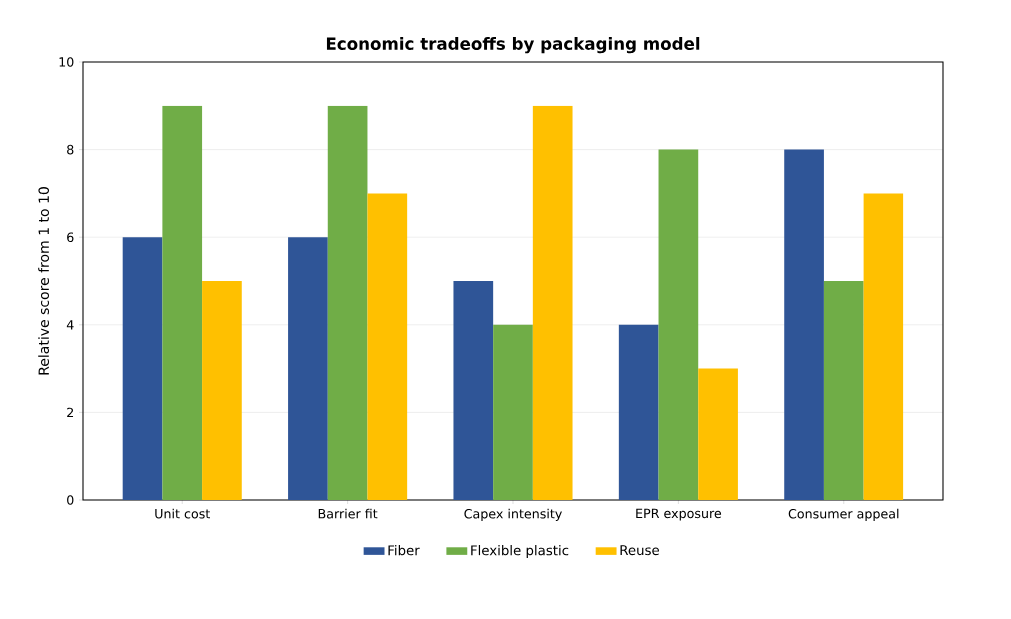 This screenshot has width=1011, height=619. What do you see at coordinates (182, 513) in the screenshot?
I see `x-tick-label: Unit cost` at bounding box center [182, 513].